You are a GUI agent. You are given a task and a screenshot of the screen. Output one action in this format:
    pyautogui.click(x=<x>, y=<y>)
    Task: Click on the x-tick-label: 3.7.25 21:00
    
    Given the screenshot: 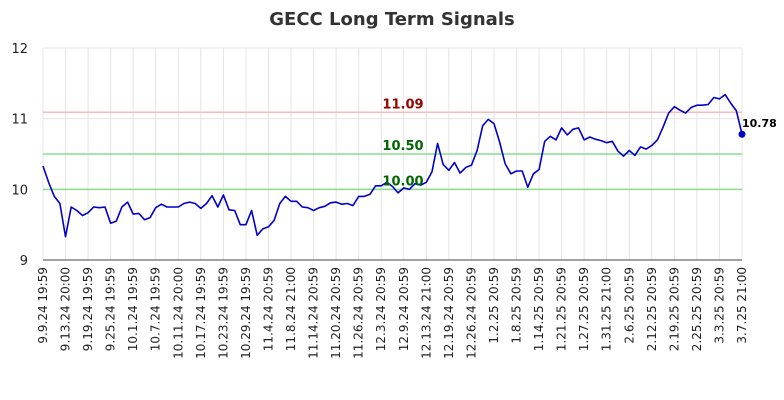 What is the action you would take?
    pyautogui.click(x=742, y=305)
    